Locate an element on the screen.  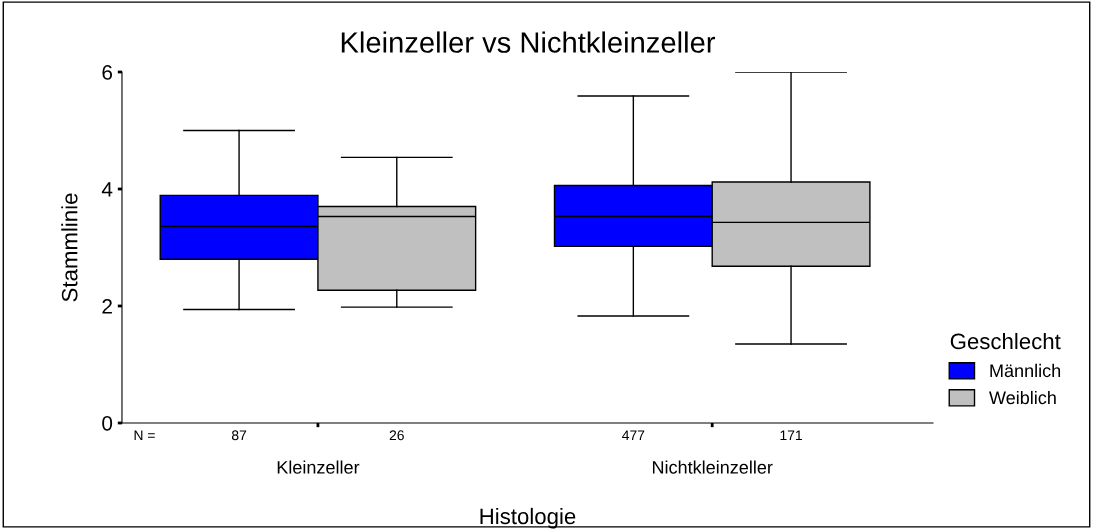
x-axis-title: Histologie is located at coordinates (528, 518).